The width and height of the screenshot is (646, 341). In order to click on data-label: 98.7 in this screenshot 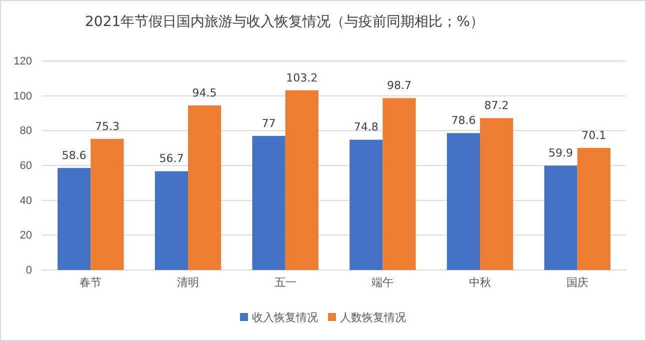, I will do `click(399, 85)`.